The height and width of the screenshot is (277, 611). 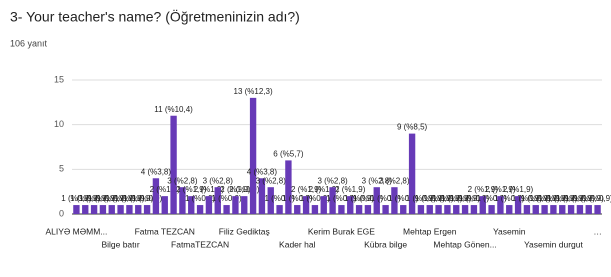 I want to click on y-tick-label: 15, so click(x=59, y=79).